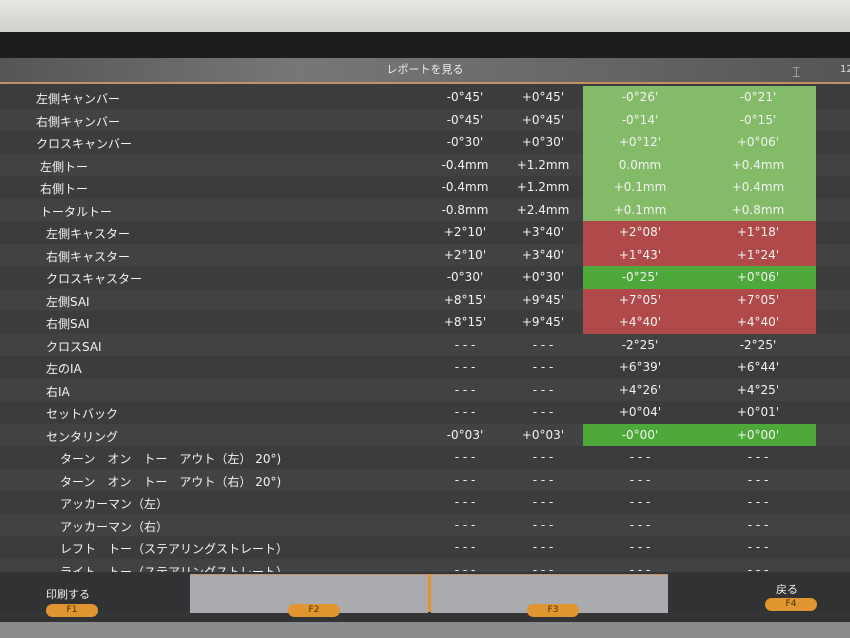 The image size is (850, 638). I want to click on back-button: 戻る, so click(760, 593).